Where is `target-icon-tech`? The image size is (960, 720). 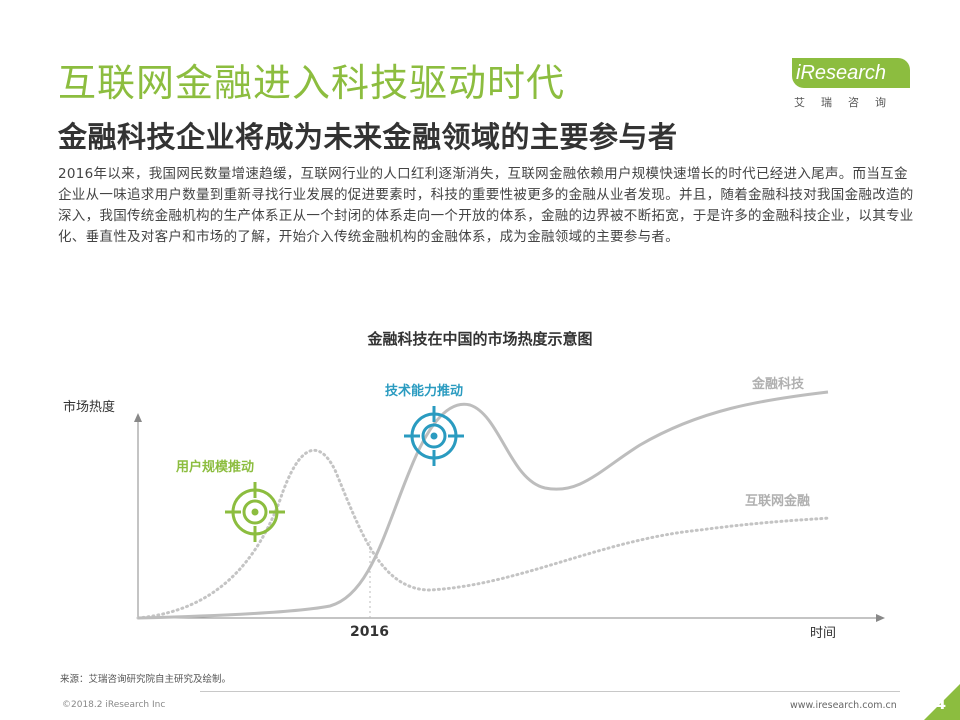
target-icon-tech is located at coordinates (434, 436).